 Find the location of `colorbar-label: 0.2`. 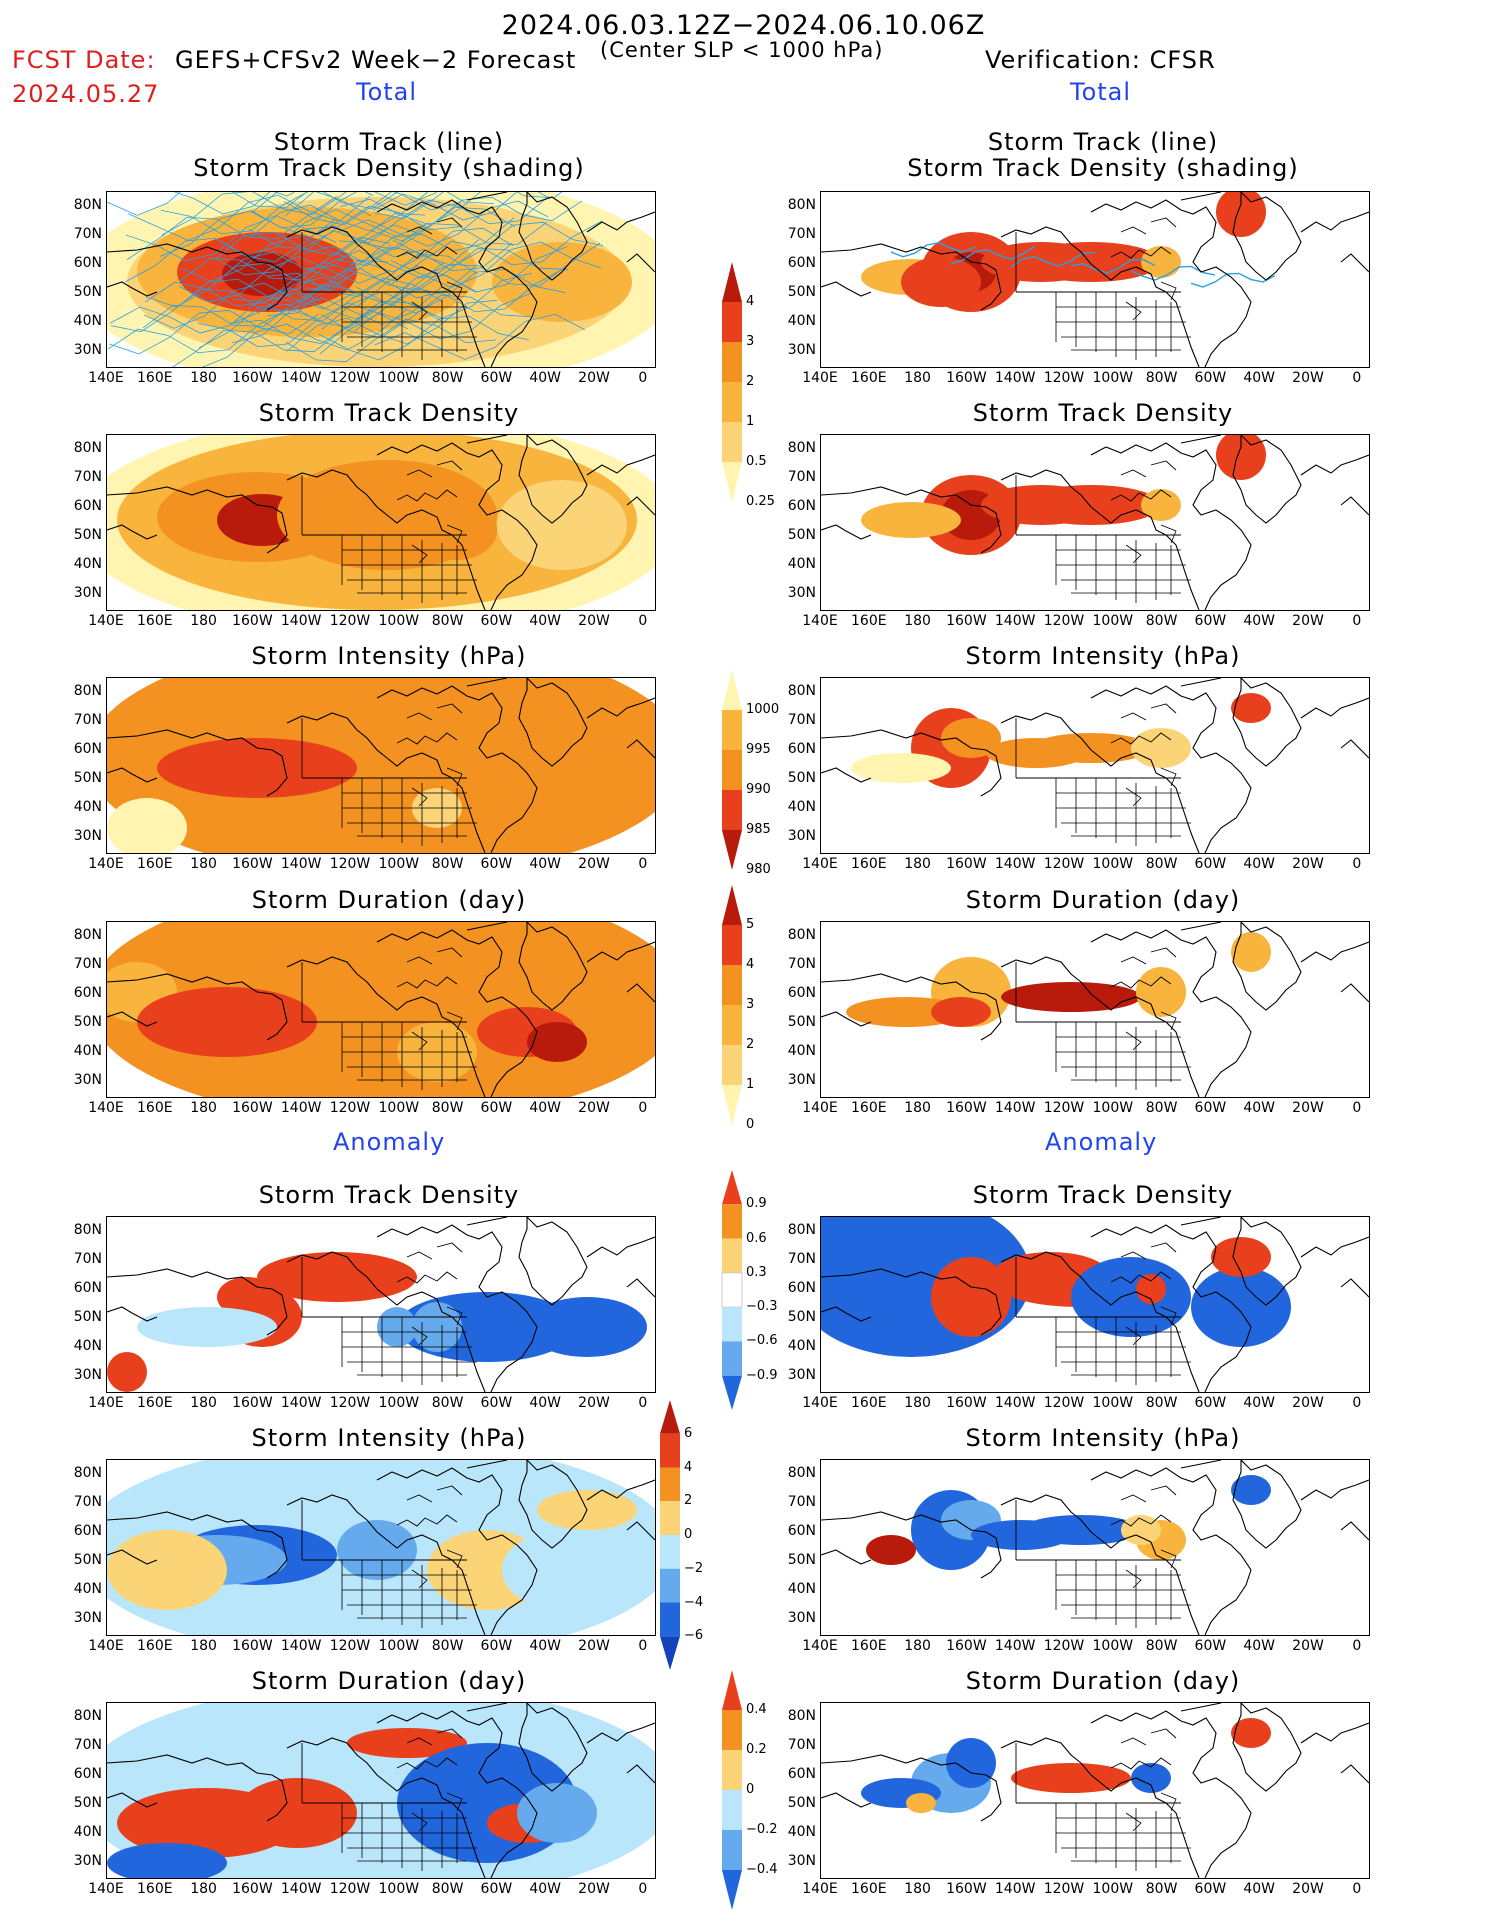

colorbar-label: 0.2 is located at coordinates (756, 1749).